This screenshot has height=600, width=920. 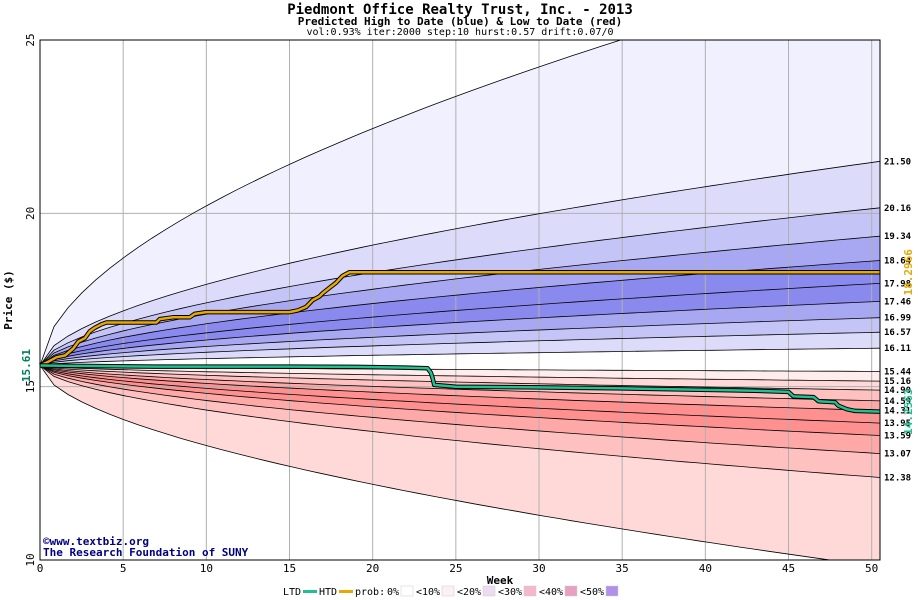 What do you see at coordinates (871, 568) in the screenshot?
I see `x-tick-label: 50` at bounding box center [871, 568].